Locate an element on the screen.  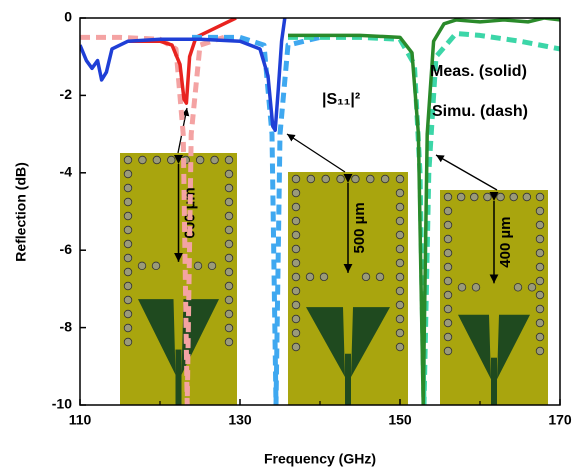
annotation: Simu. (dash) is located at coordinates (480, 111).